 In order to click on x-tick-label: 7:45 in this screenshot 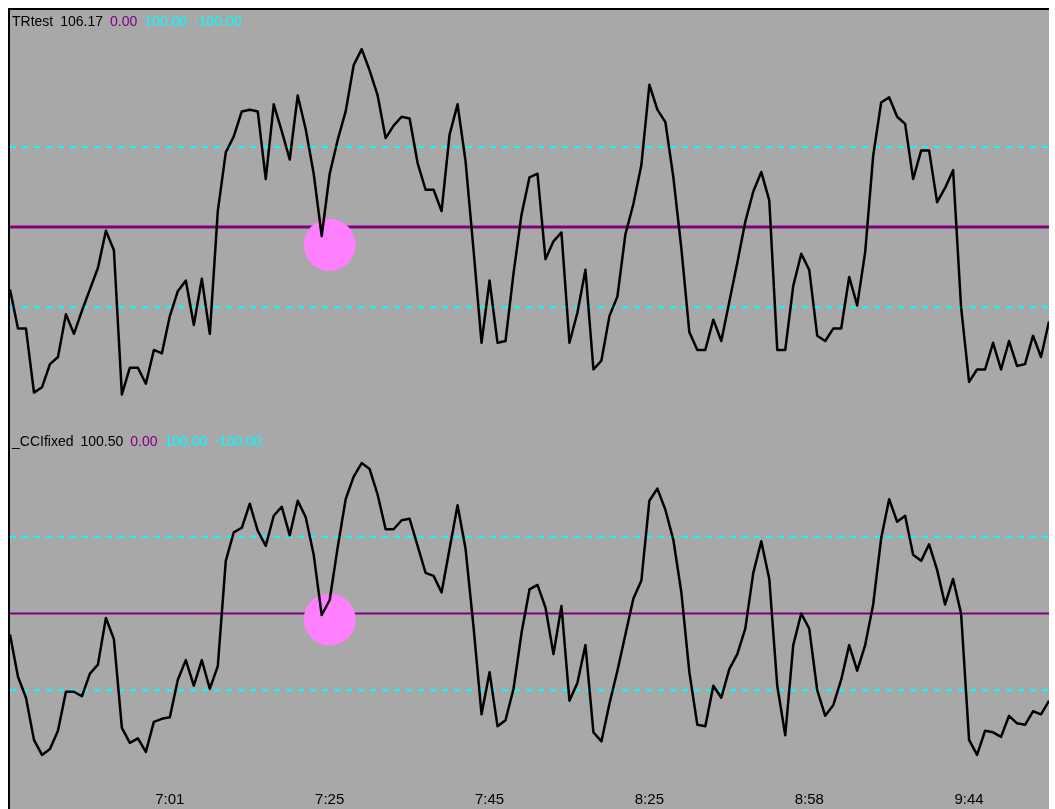, I will do `click(489, 798)`.